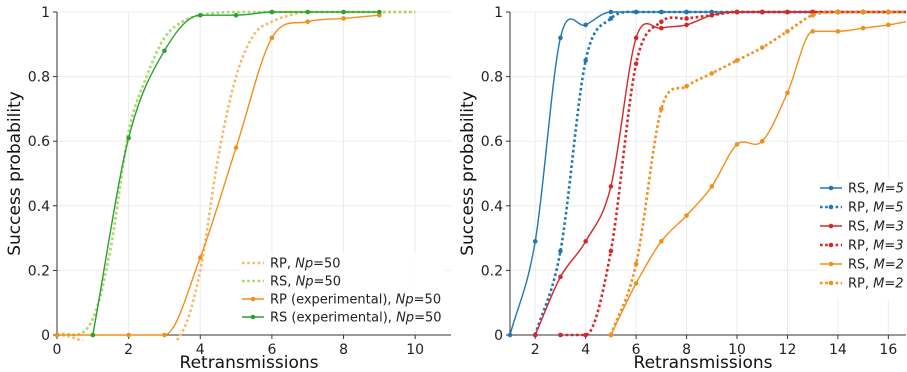  What do you see at coordinates (492, 271) in the screenshot?
I see `y-tick-label: 0.2` at bounding box center [492, 271].